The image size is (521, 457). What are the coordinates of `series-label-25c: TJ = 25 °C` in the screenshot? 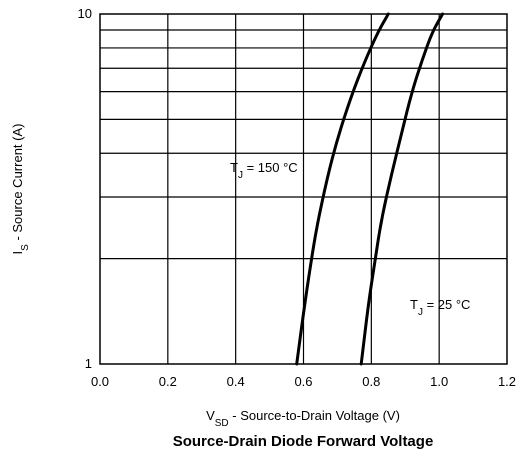 It's located at (440, 307).